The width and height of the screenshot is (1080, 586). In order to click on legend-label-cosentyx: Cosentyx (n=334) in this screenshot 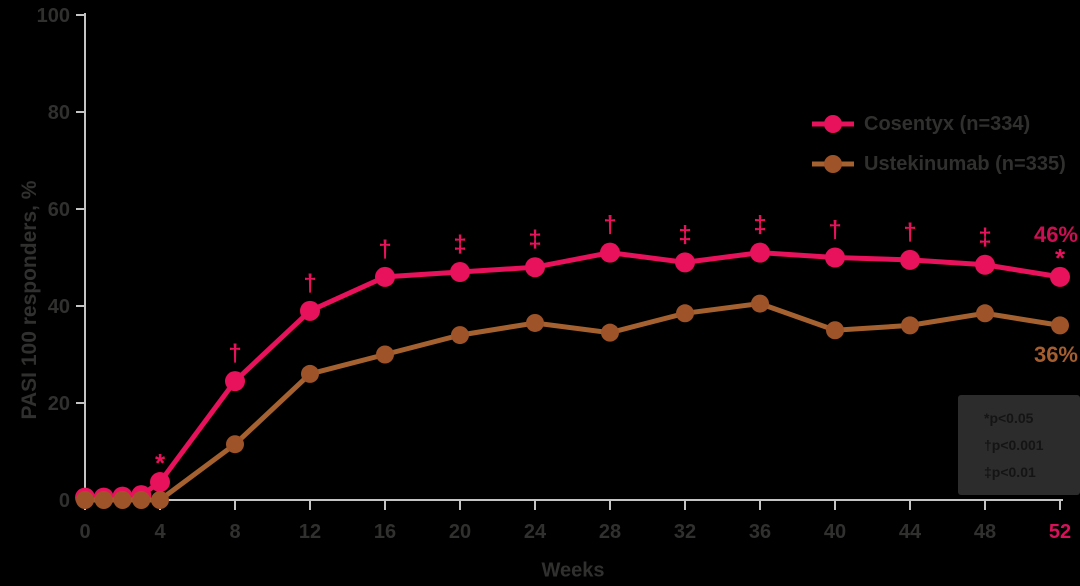, I will do `click(947, 123)`.